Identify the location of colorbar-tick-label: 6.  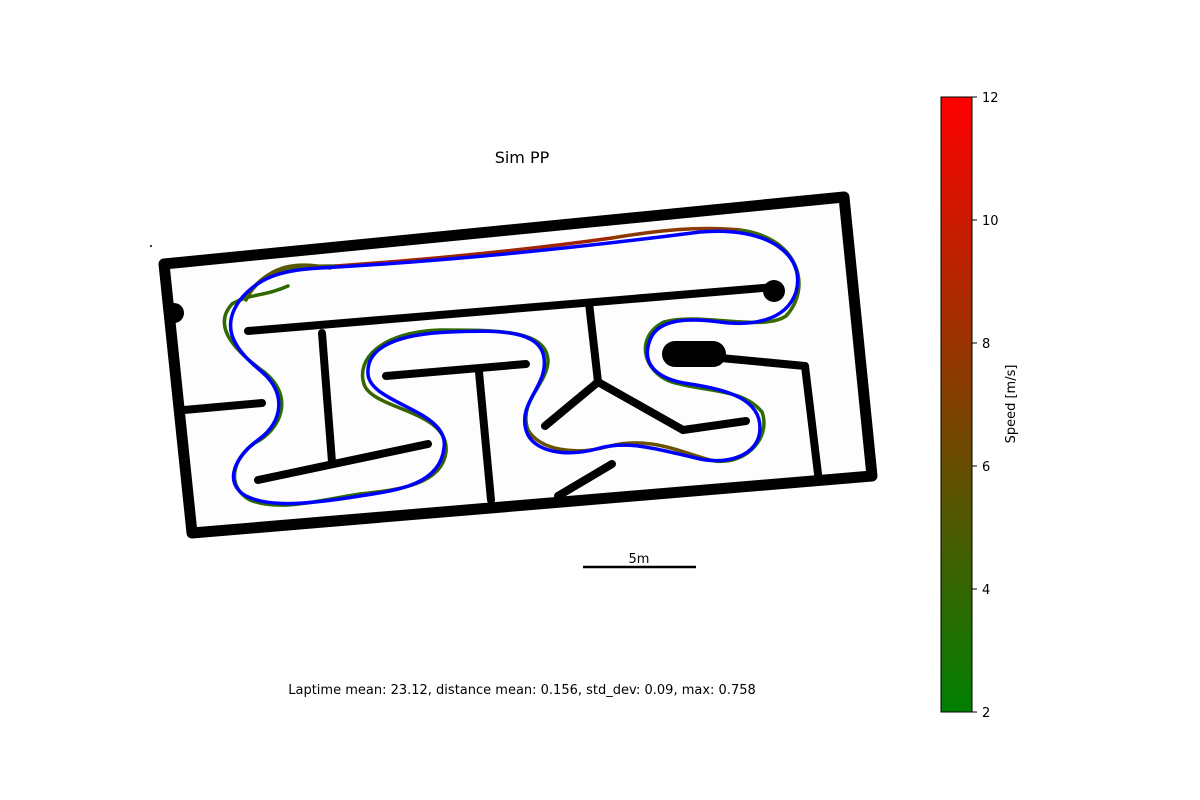
(986, 467).